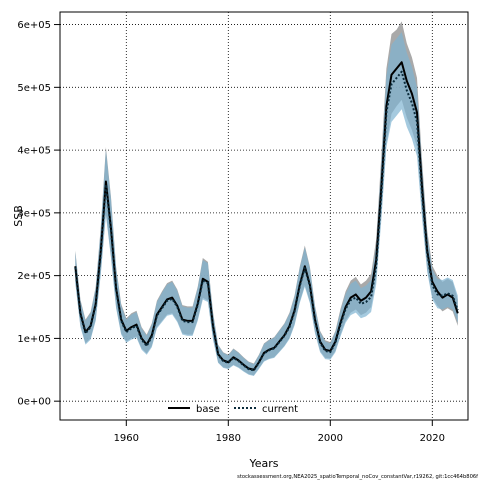  What do you see at coordinates (330, 438) in the screenshot?
I see `x-tick-label: 2000` at bounding box center [330, 438].